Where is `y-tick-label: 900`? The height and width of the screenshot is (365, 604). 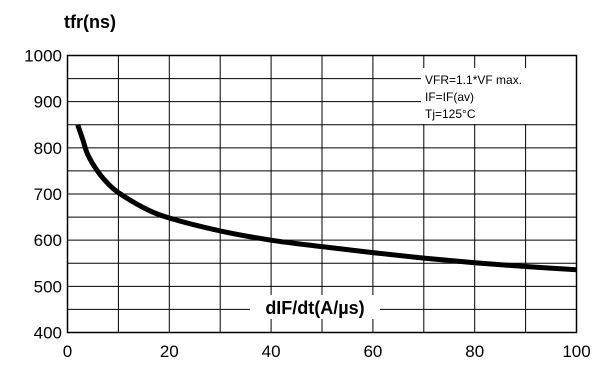
y-tick-label: 900 is located at coordinates (48, 102).